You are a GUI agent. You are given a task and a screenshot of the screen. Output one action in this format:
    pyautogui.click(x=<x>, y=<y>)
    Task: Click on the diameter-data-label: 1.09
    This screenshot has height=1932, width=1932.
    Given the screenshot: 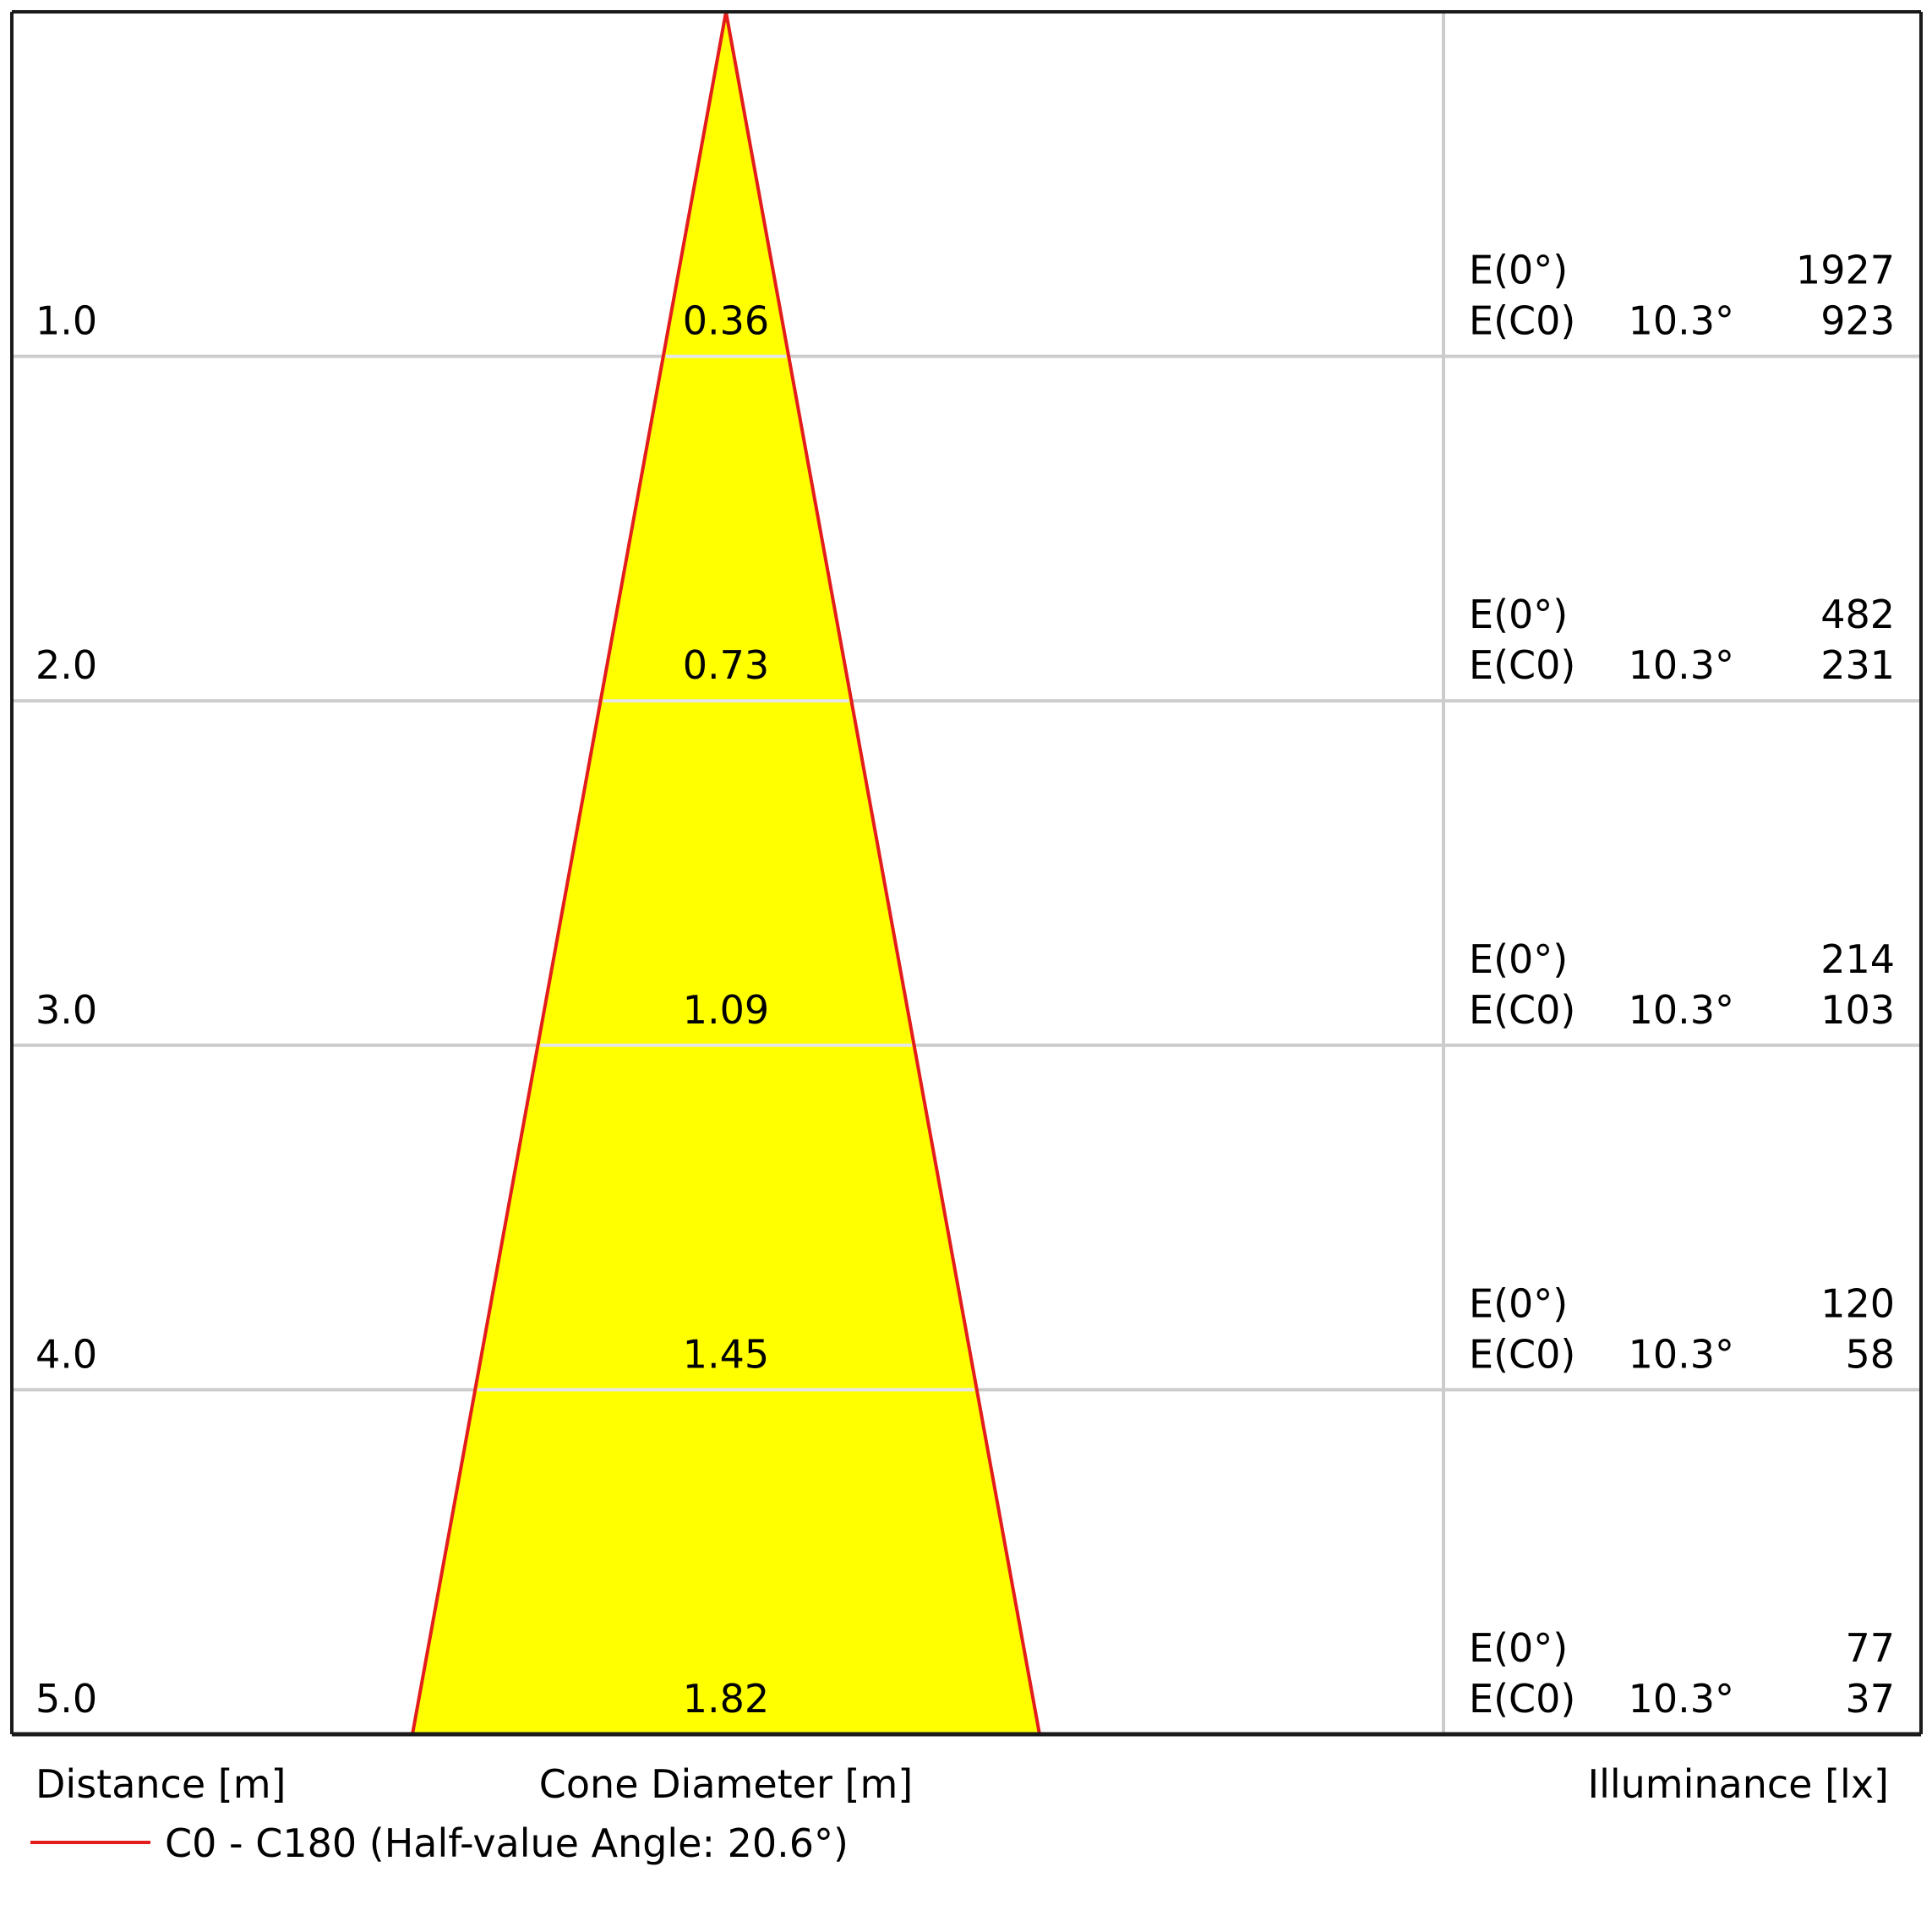 What is the action you would take?
    pyautogui.click(x=726, y=1010)
    